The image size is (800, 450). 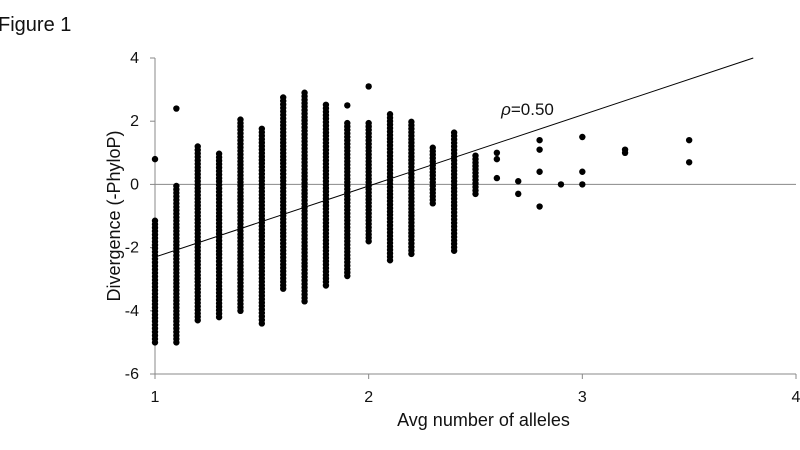 I want to click on figure-label: Figure 1, so click(x=36, y=25).